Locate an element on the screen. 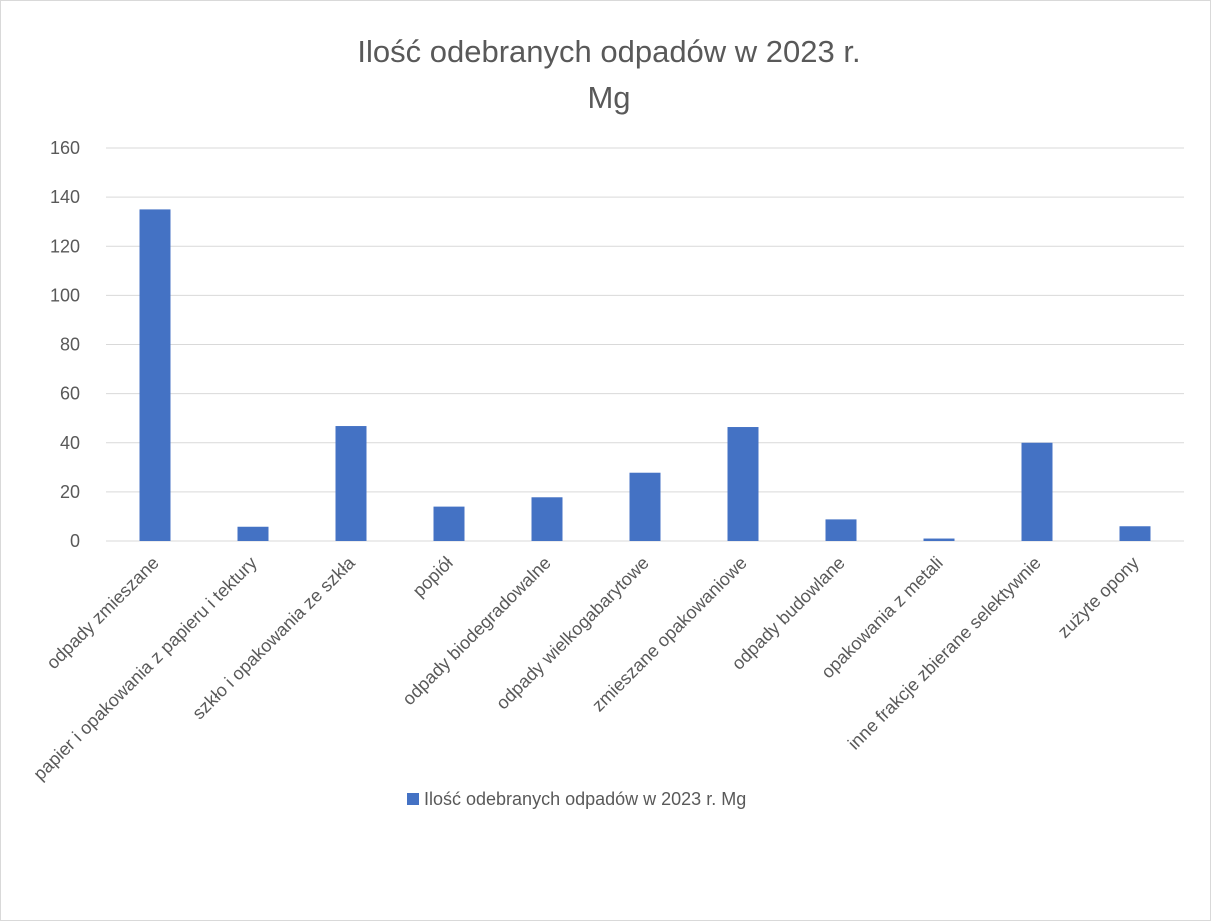 The image size is (1211, 921). chart-title-line-2: Mg is located at coordinates (608, 97).